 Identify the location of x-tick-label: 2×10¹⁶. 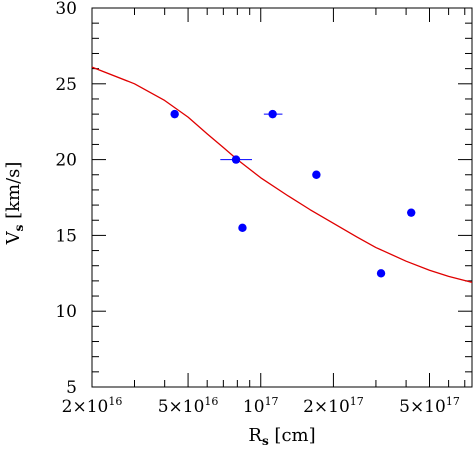
(92, 406).